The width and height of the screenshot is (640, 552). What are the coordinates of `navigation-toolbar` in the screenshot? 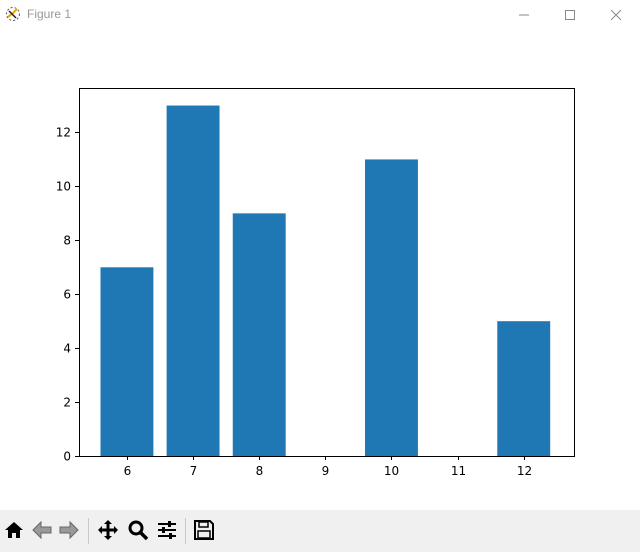 It's located at (320, 531).